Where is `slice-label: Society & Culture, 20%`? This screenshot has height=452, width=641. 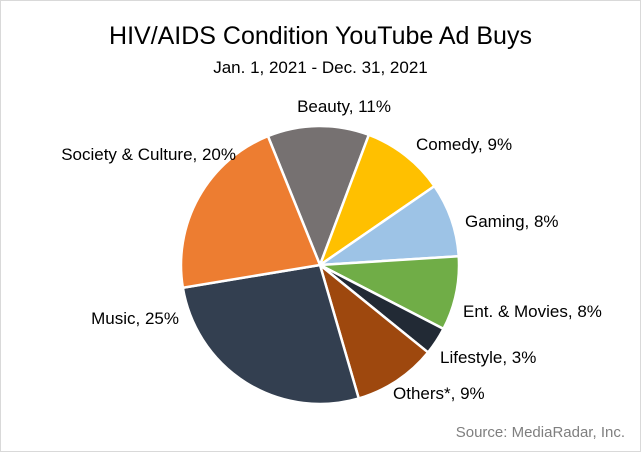 slice-label: Society & Culture, 20% is located at coordinates (148, 154).